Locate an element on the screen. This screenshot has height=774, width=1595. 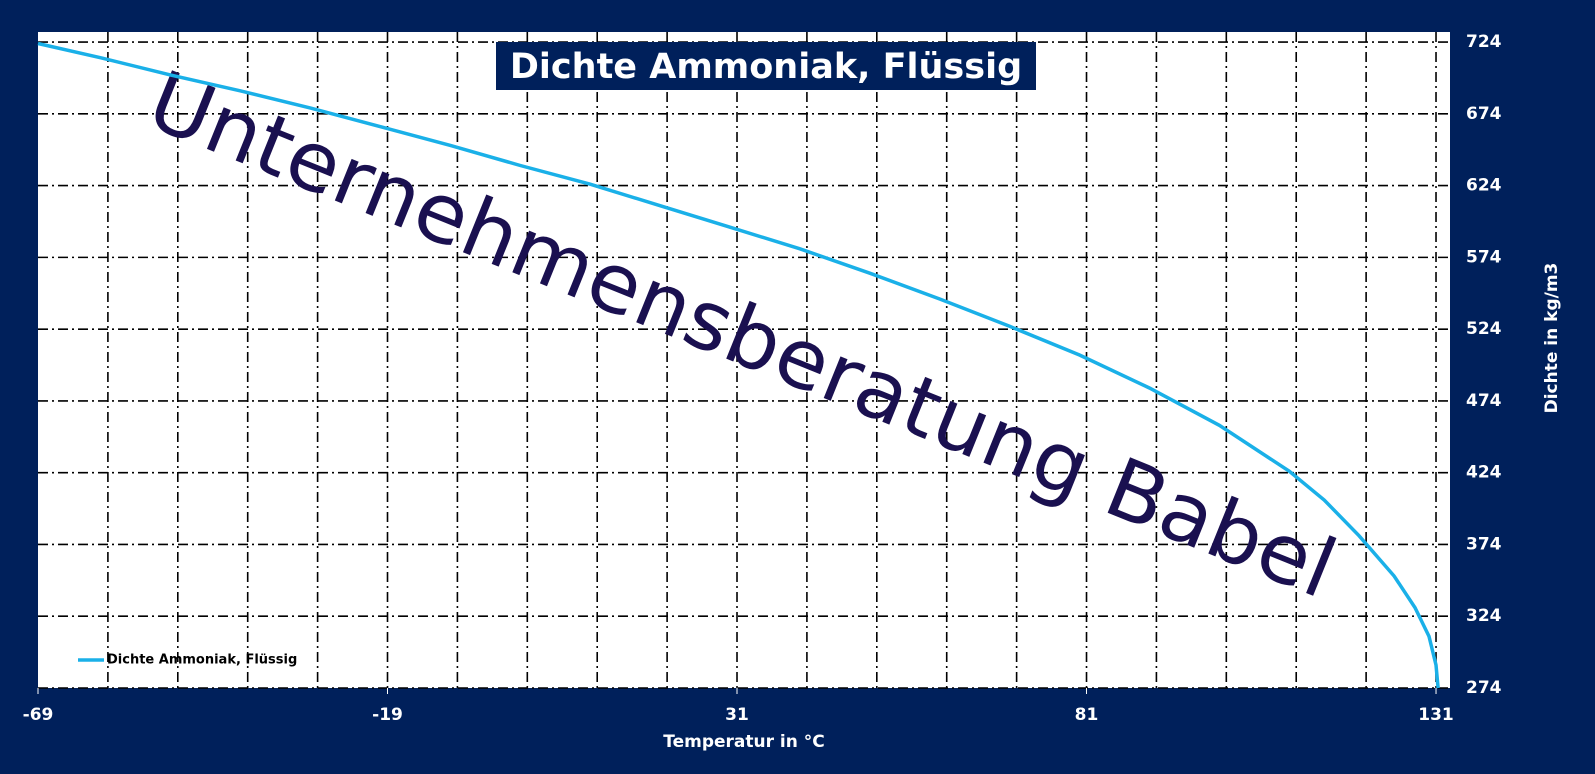
y-tick-label: 474 is located at coordinates (1484, 401).